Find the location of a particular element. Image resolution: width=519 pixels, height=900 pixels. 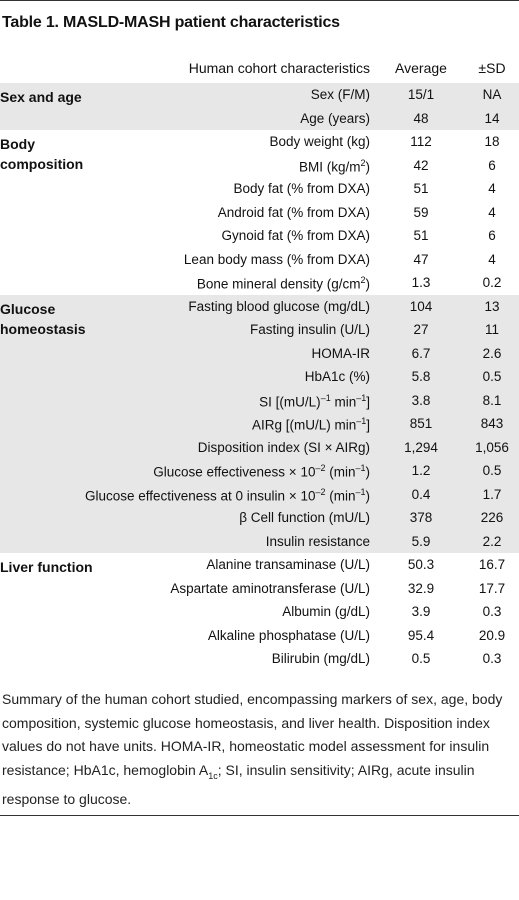

label-text: Body weight (kg) is located at coordinates (319, 141).